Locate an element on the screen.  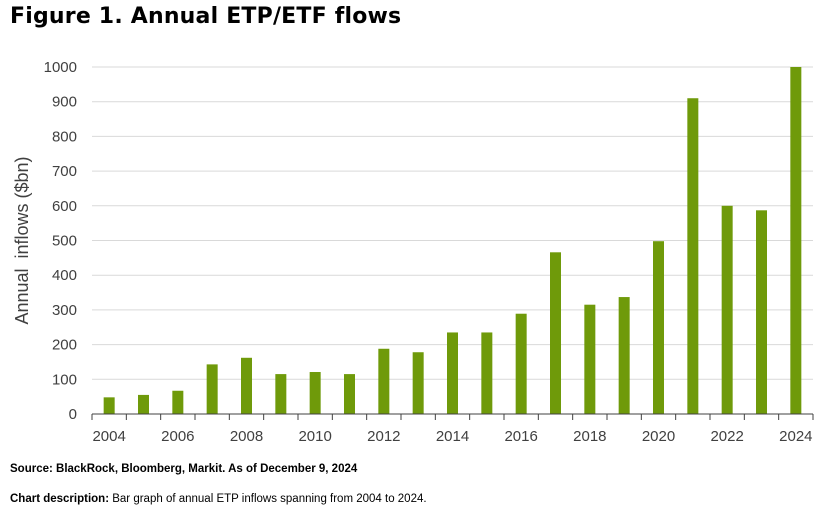
bar-2019 is located at coordinates (624, 355).